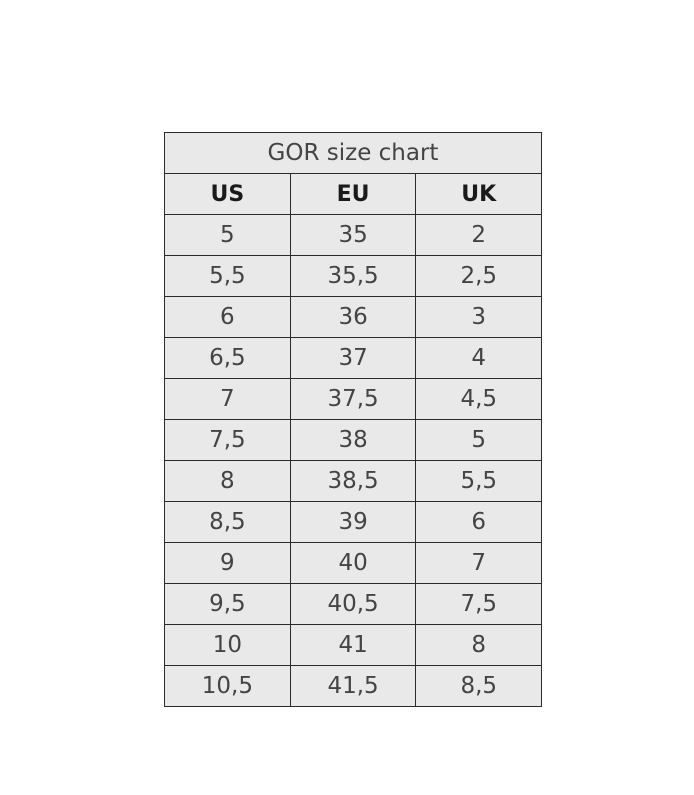  I want to click on header-row: US EU UK, so click(353, 194).